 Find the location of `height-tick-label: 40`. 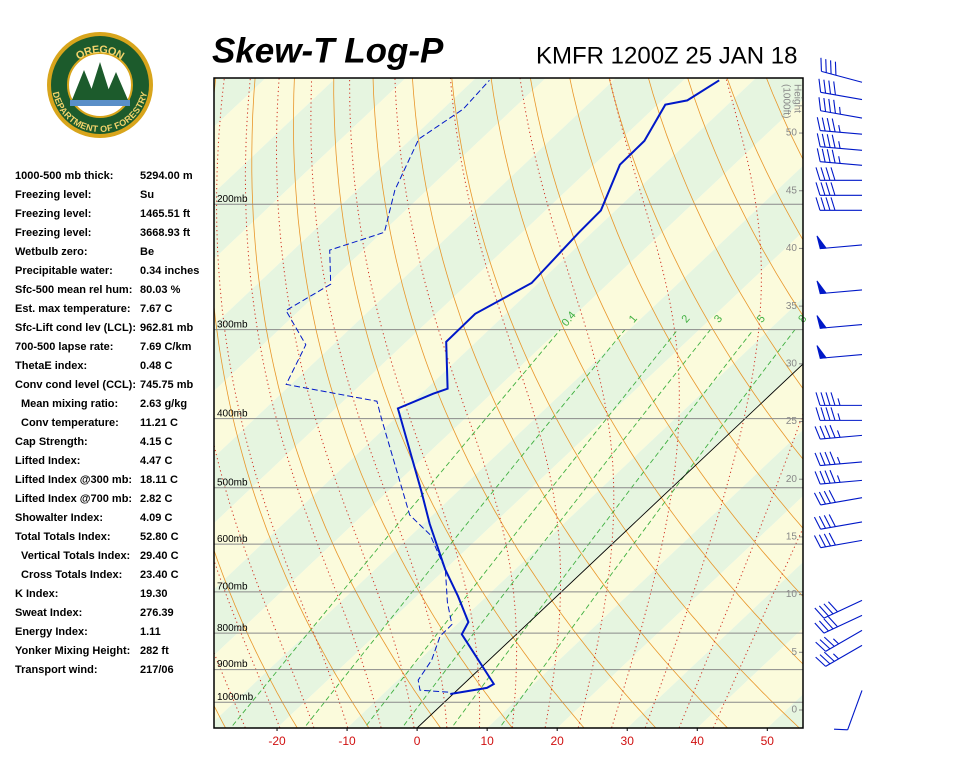

height-tick-label: 40 is located at coordinates (792, 248).